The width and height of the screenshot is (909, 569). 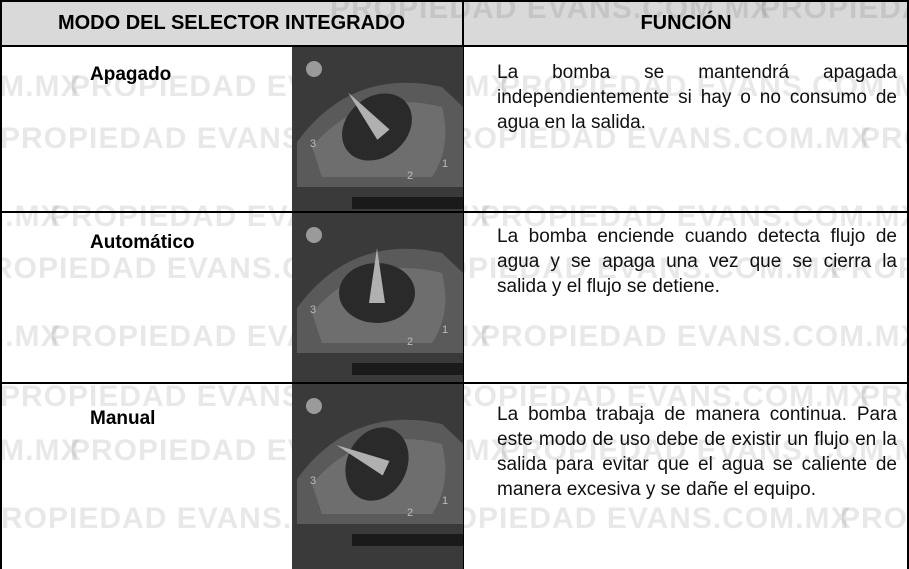 What do you see at coordinates (123, 418) in the screenshot?
I see `mode-label: Manual` at bounding box center [123, 418].